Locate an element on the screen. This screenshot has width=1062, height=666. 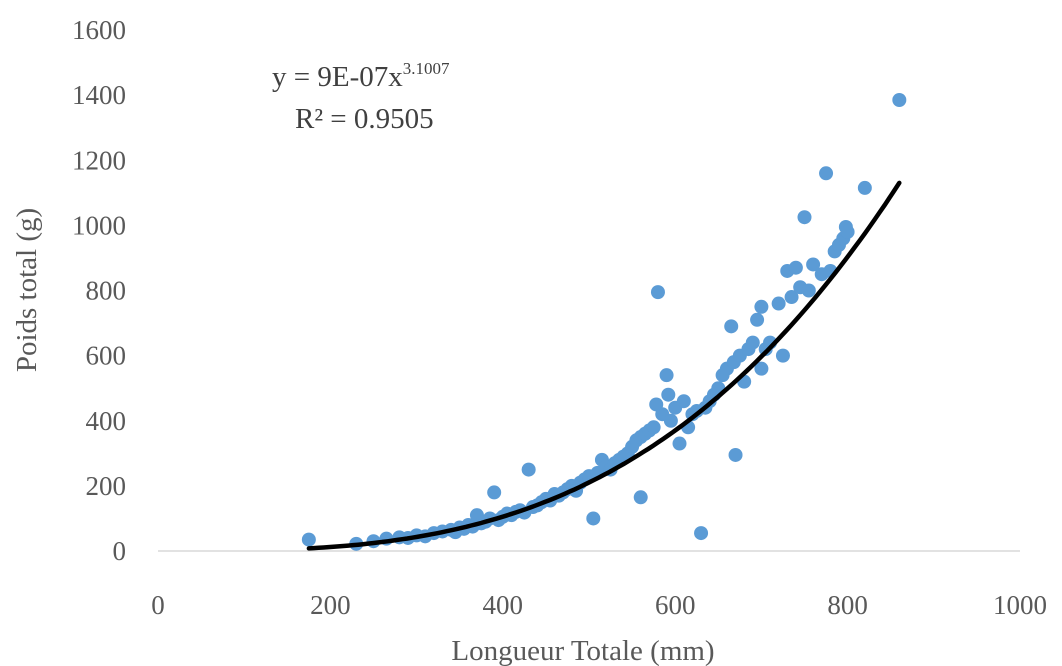
x-tick-label: 1000 is located at coordinates (1020, 605).